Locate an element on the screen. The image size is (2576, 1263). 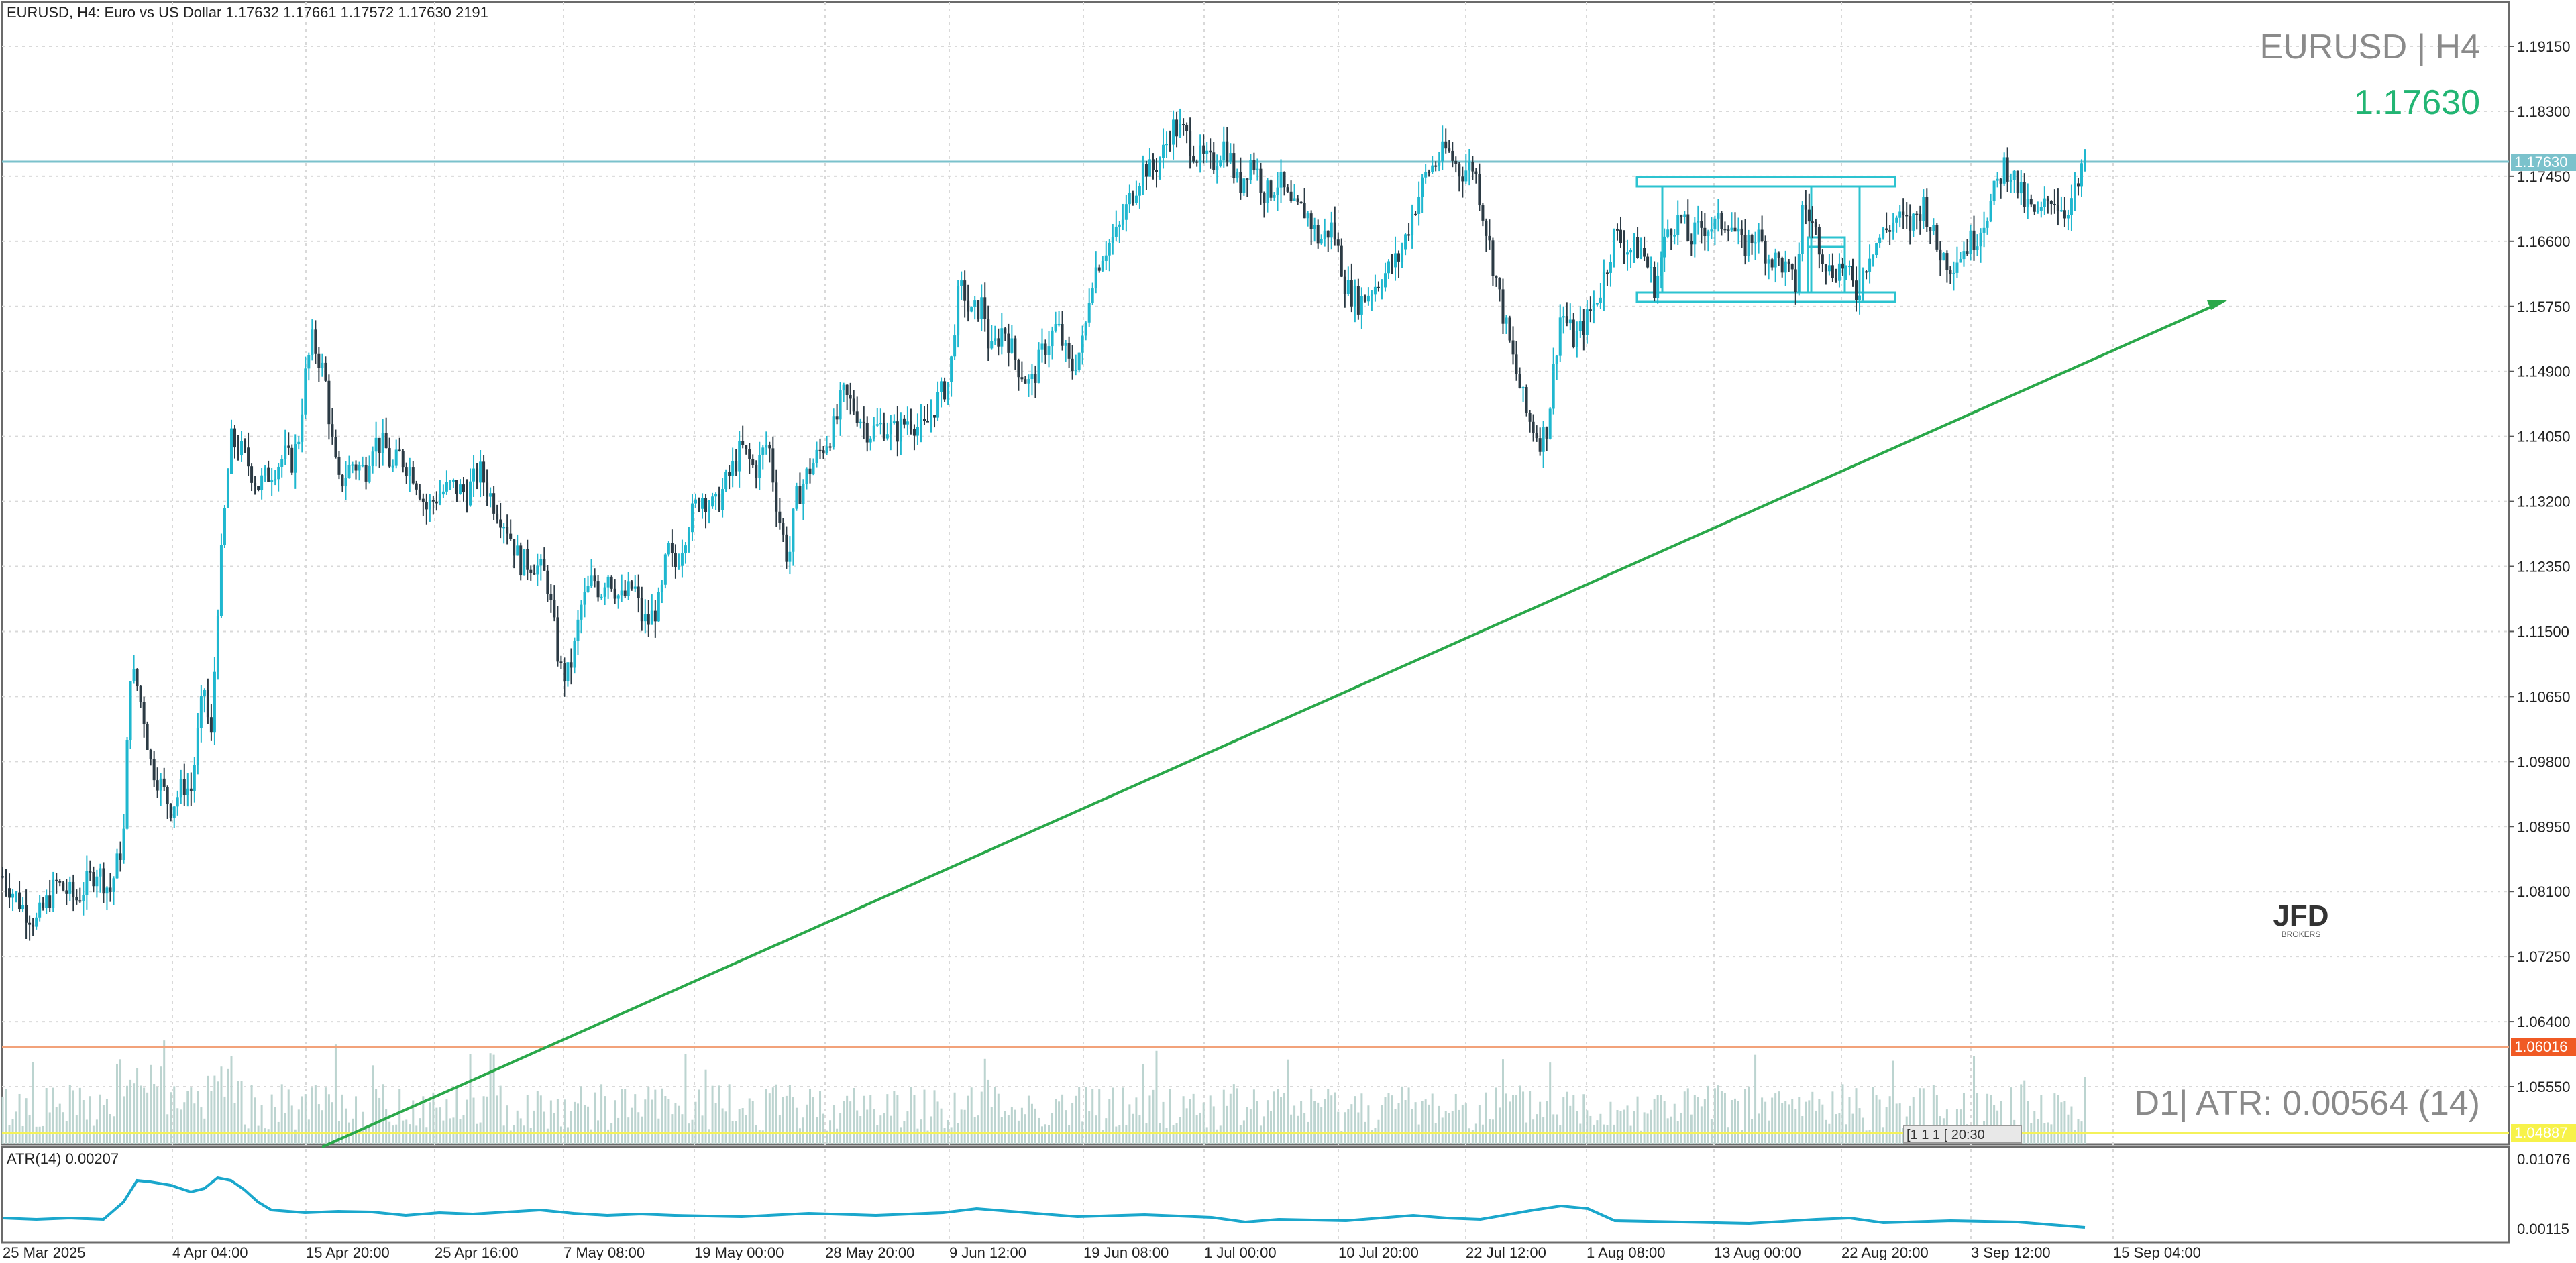
atr-panel-label: ATR(14) 0.00207 is located at coordinates (63, 1158).